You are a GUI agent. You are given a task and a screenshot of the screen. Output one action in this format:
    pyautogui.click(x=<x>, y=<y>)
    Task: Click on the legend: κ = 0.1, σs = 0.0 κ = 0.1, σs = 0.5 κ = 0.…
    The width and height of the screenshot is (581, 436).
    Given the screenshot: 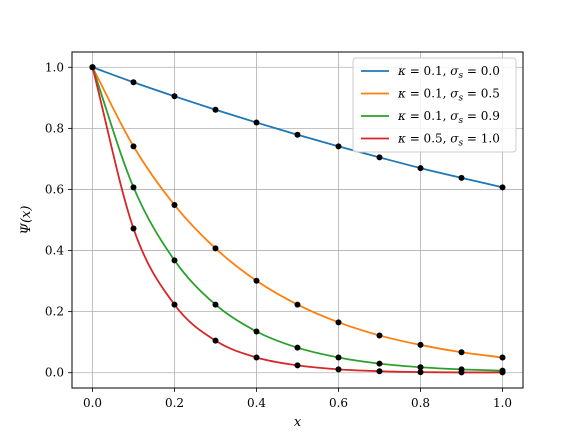 What is the action you would take?
    pyautogui.click(x=434, y=105)
    